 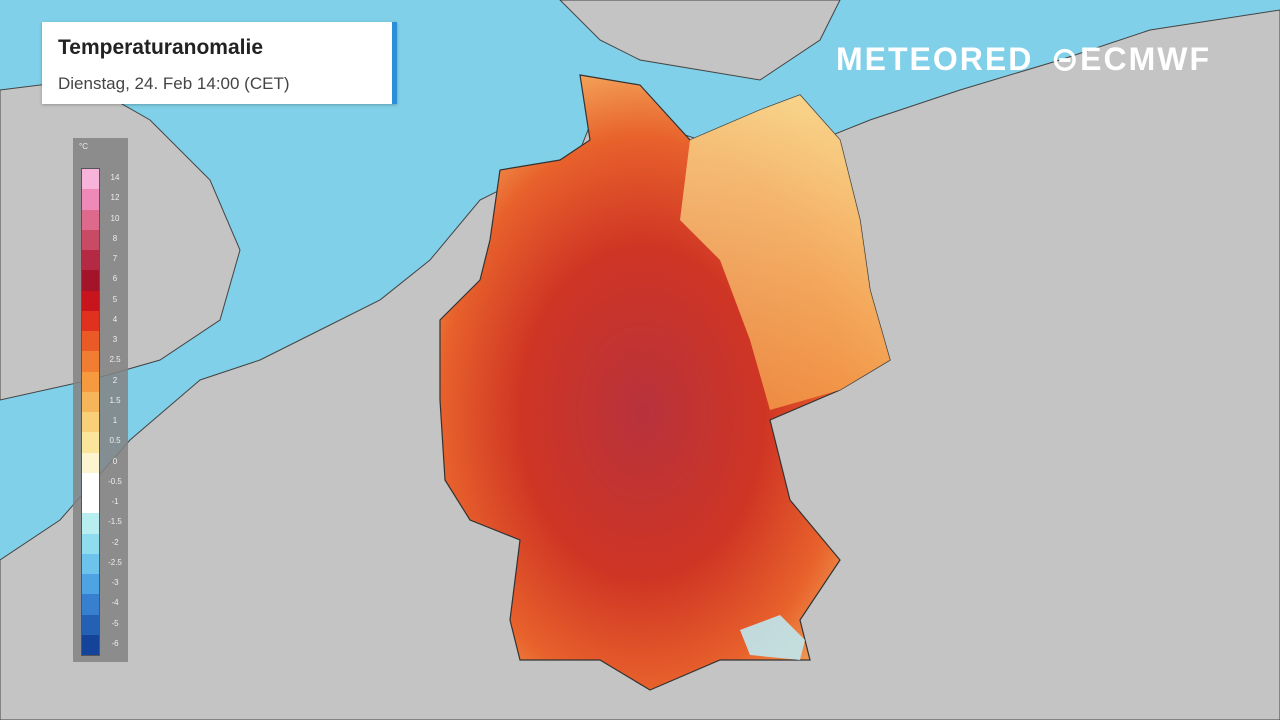 I want to click on legend-label: 2.5, so click(x=115, y=360).